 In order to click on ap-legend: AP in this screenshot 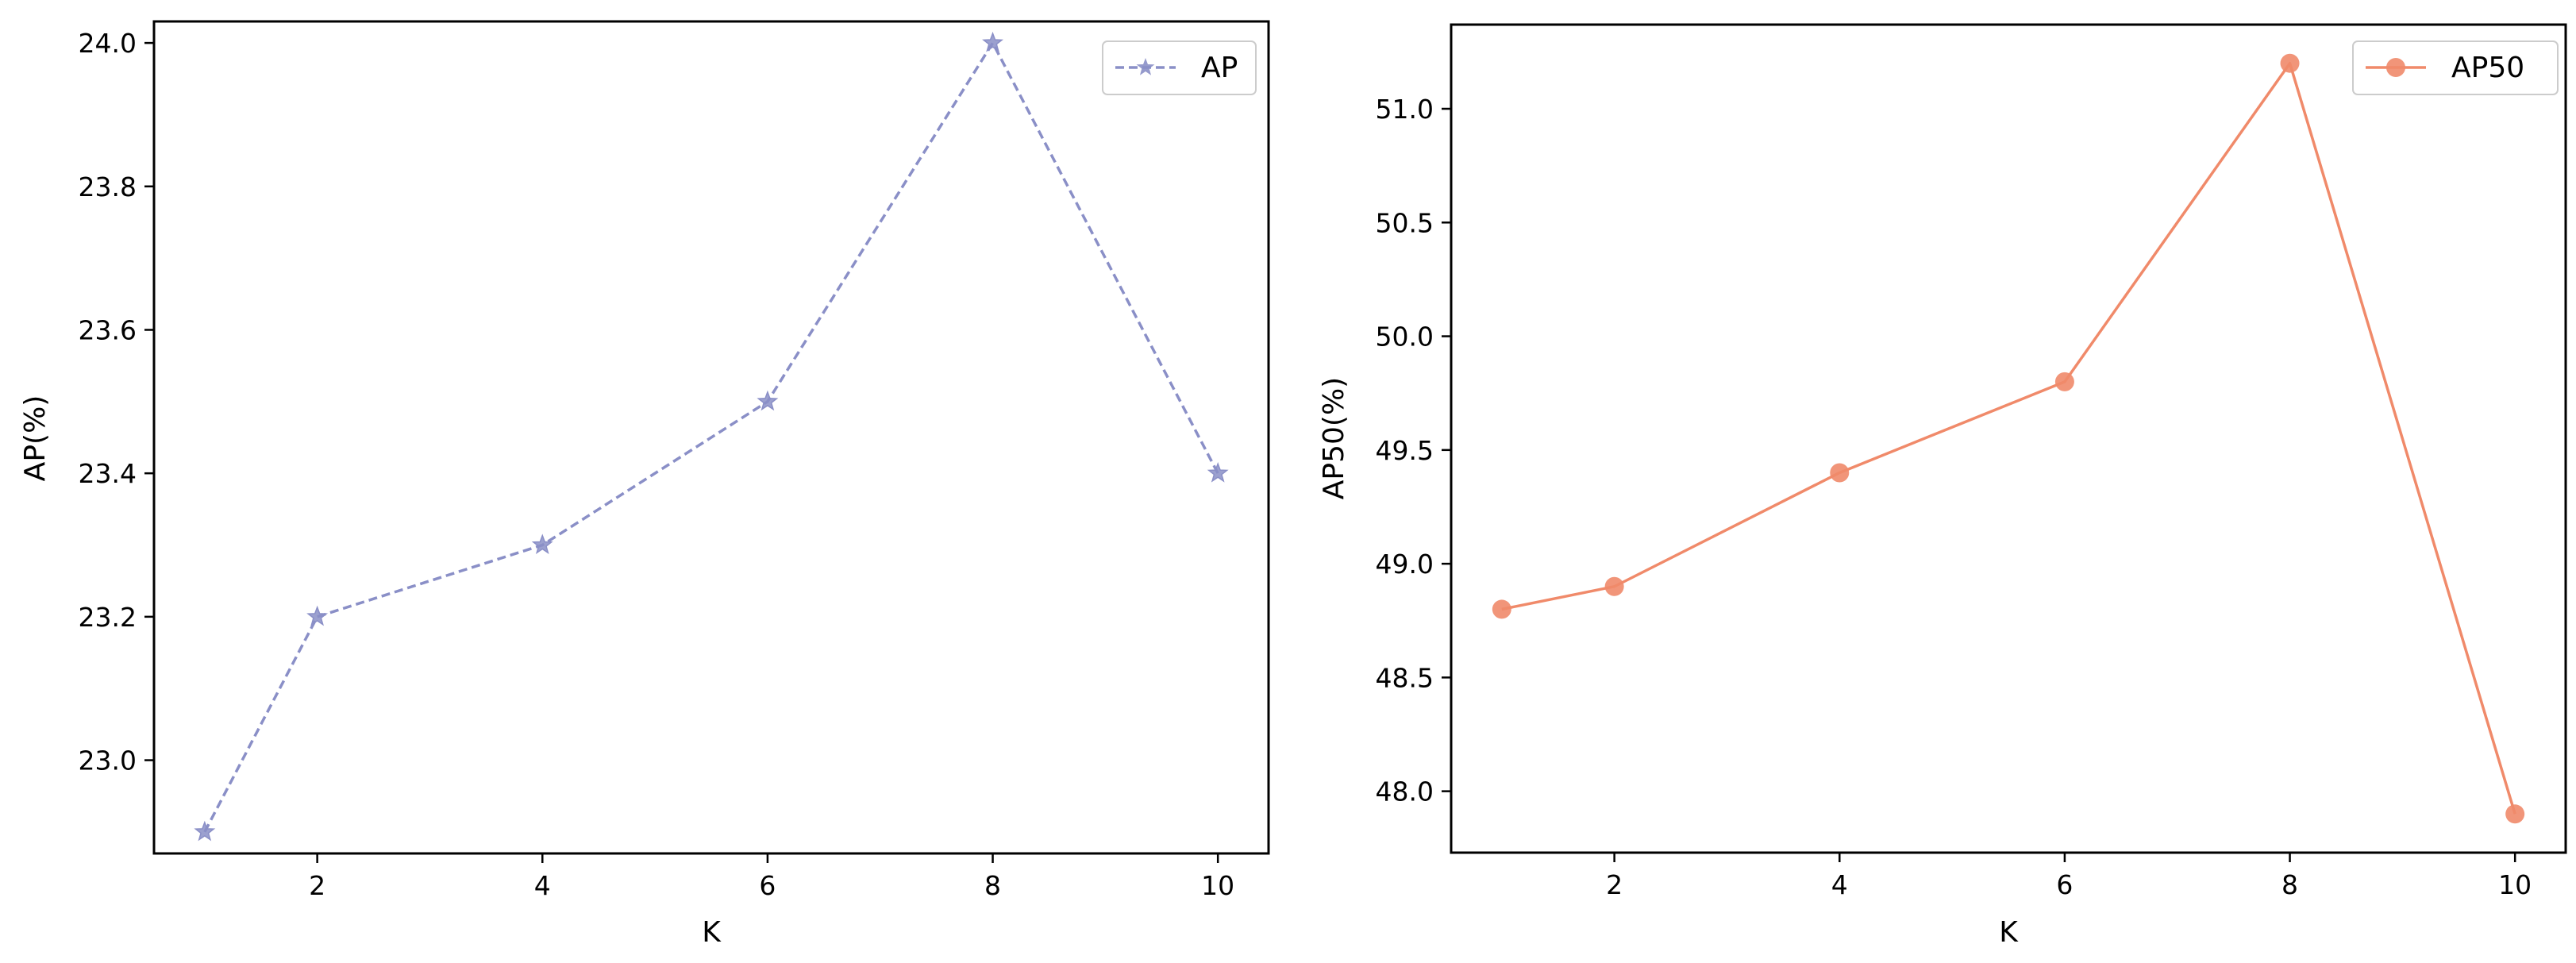, I will do `click(1179, 68)`.